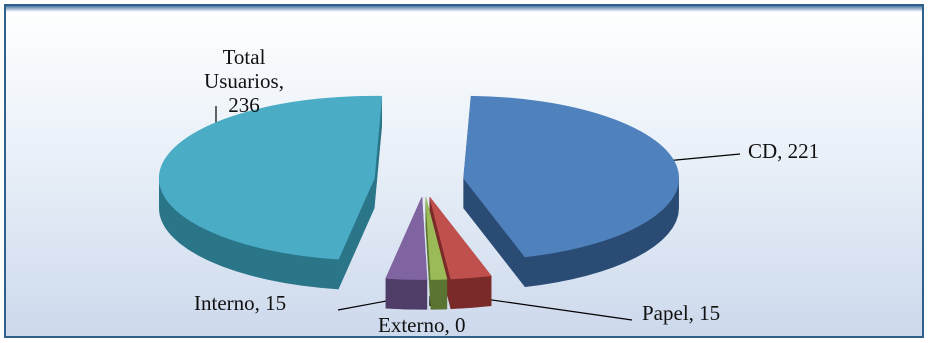  What do you see at coordinates (548, 308) in the screenshot?
I see `leader-papel` at bounding box center [548, 308].